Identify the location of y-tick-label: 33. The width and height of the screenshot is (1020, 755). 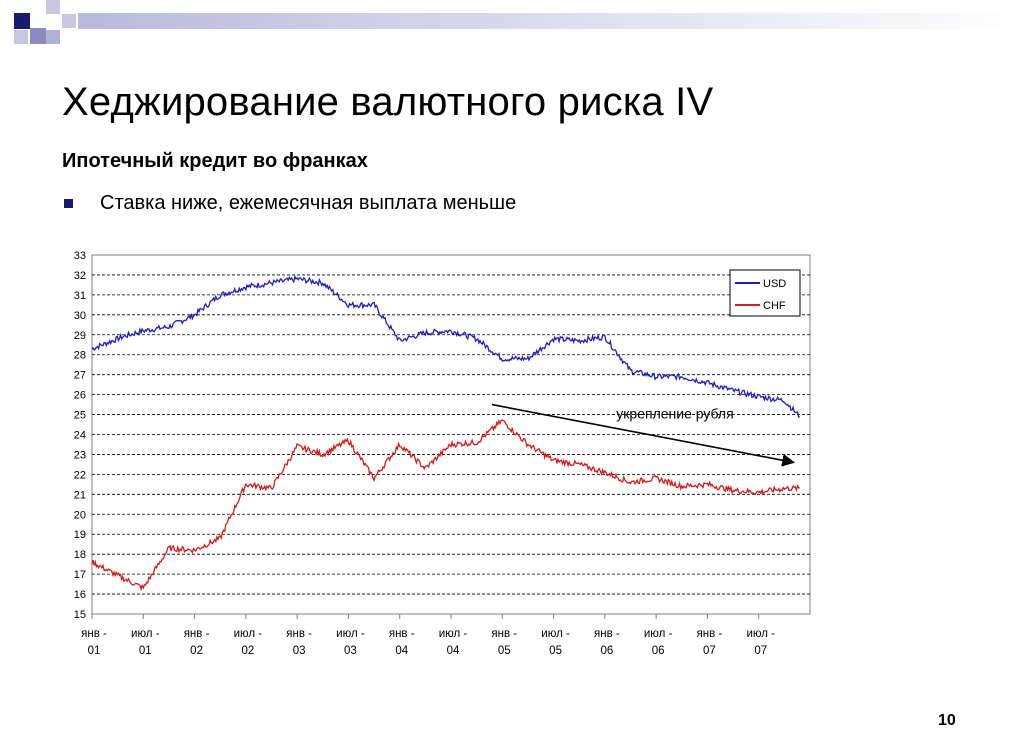
(80, 256).